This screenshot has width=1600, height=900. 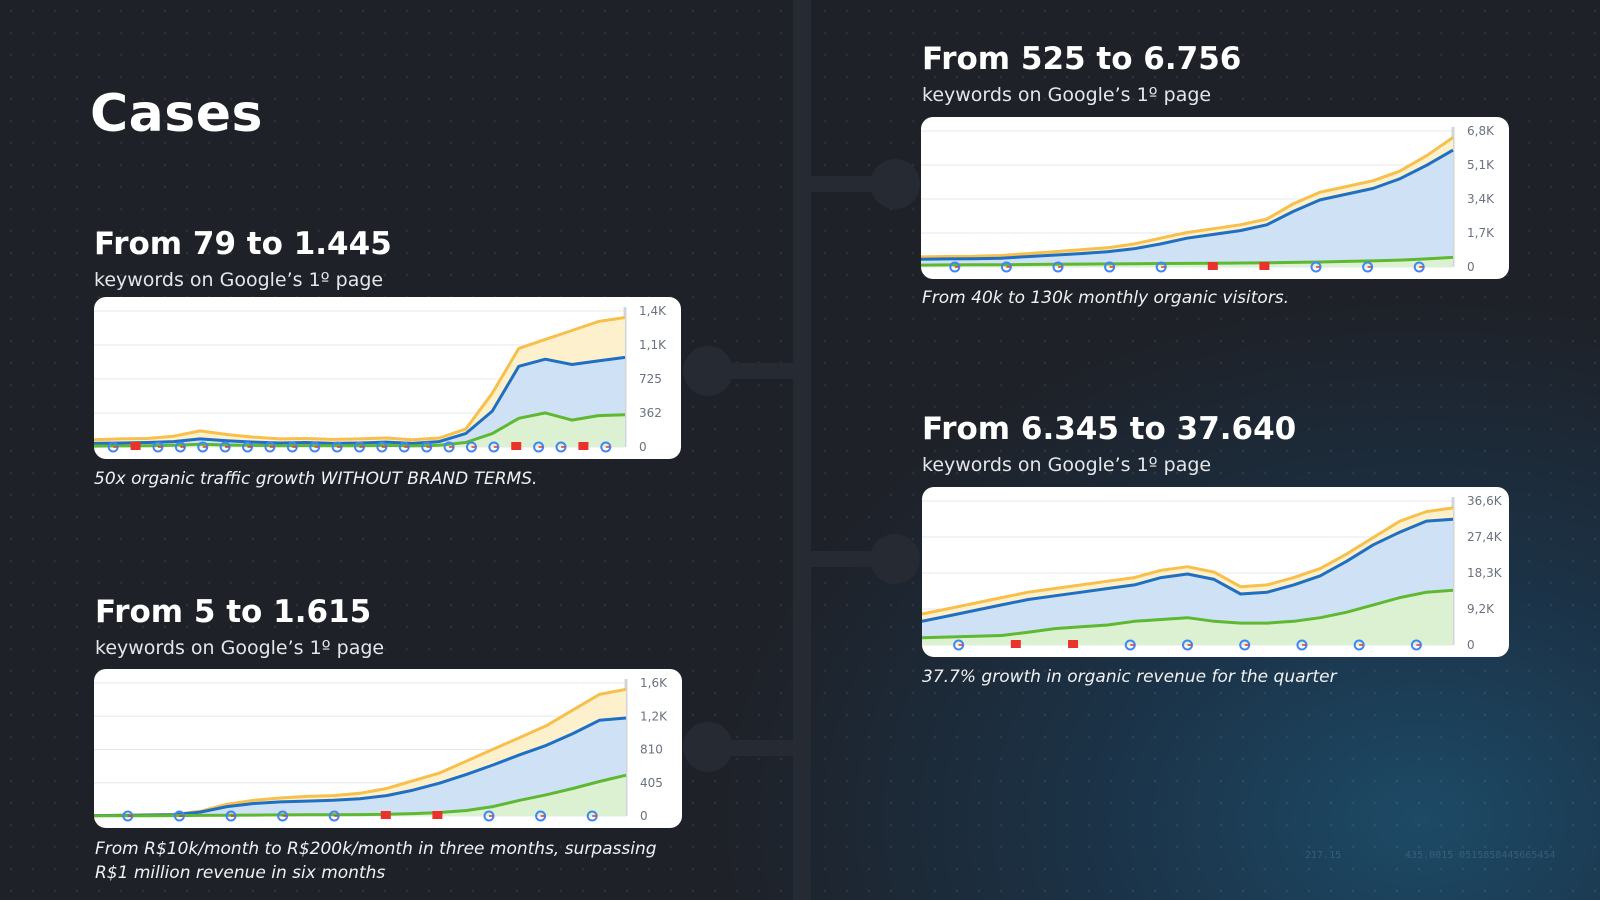 What do you see at coordinates (1481, 131) in the screenshot?
I see `y-tick-label: 6,8K` at bounding box center [1481, 131].